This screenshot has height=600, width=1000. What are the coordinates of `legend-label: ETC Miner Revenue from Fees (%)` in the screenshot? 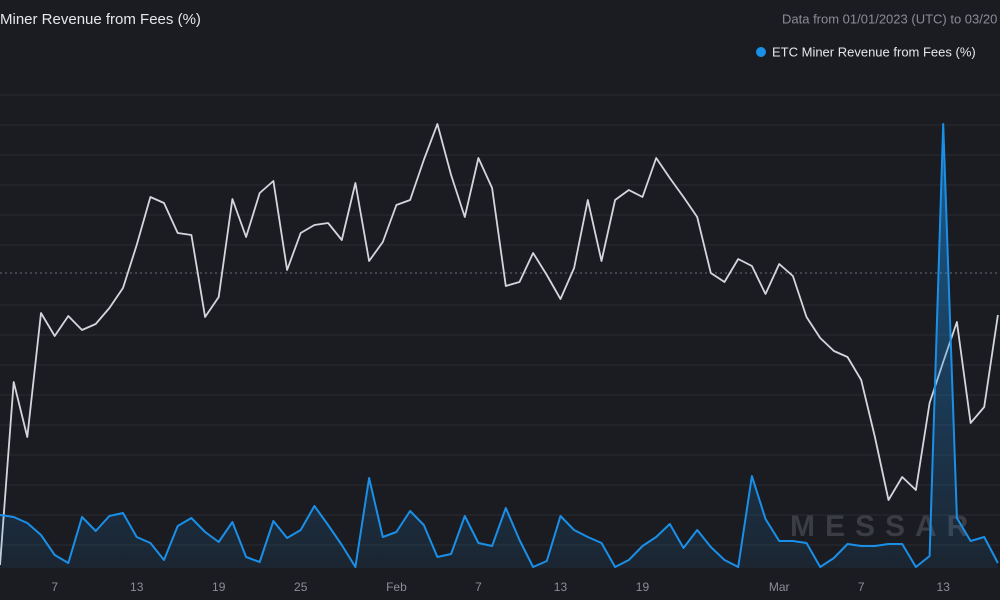 It's located at (874, 51).